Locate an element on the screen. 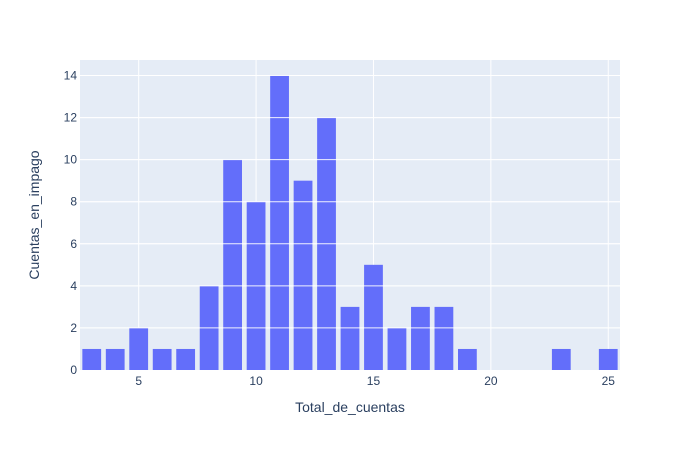 Image resolution: width=700 pixels, height=450 pixels. x-tick-label: 15 is located at coordinates (374, 381).